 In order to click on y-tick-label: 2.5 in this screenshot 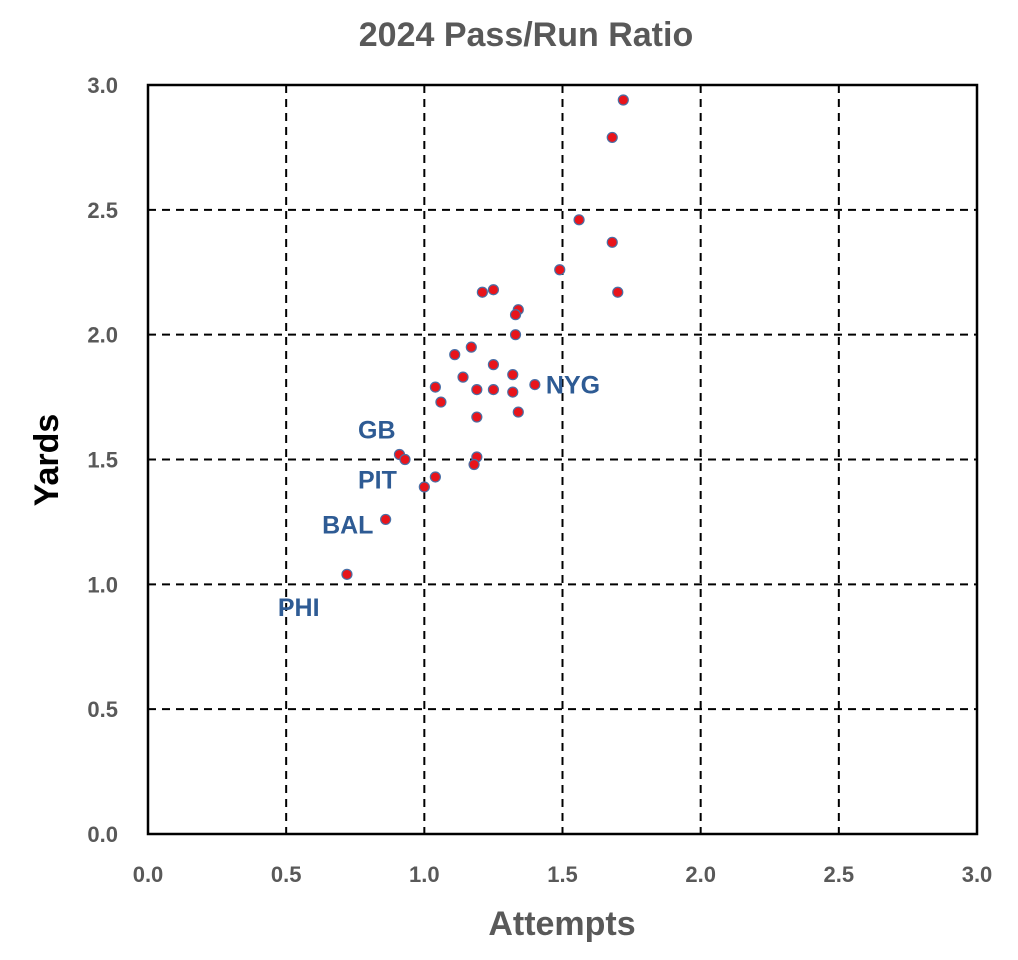, I will do `click(102, 210)`.